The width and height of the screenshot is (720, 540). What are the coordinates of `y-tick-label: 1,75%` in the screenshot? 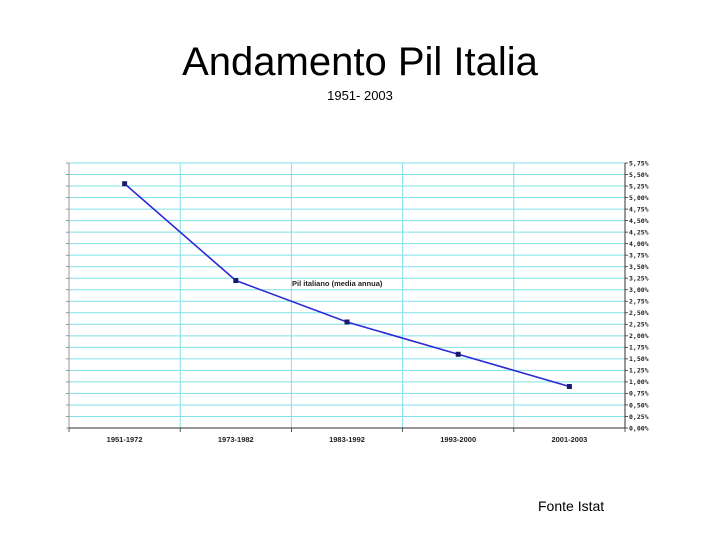 It's located at (639, 348).